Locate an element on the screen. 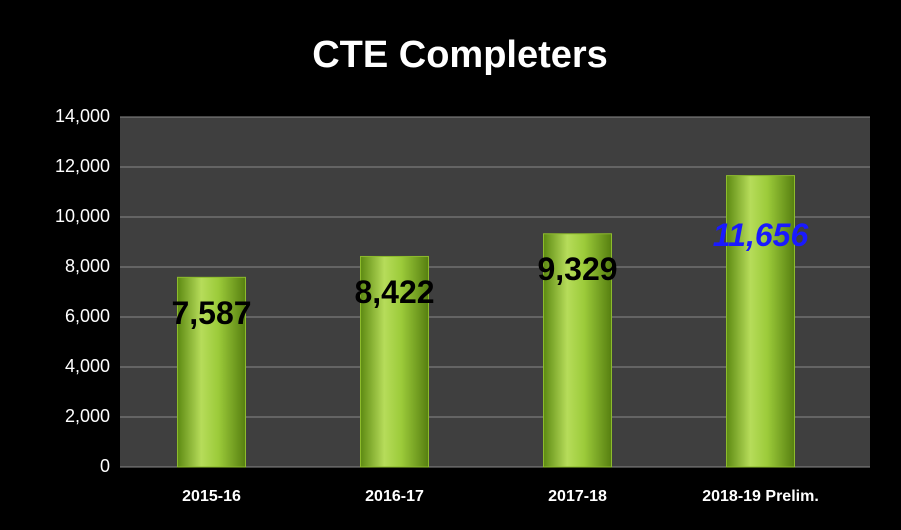 Image resolution: width=901 pixels, height=530 pixels. value-label: 9,329 is located at coordinates (577, 269).